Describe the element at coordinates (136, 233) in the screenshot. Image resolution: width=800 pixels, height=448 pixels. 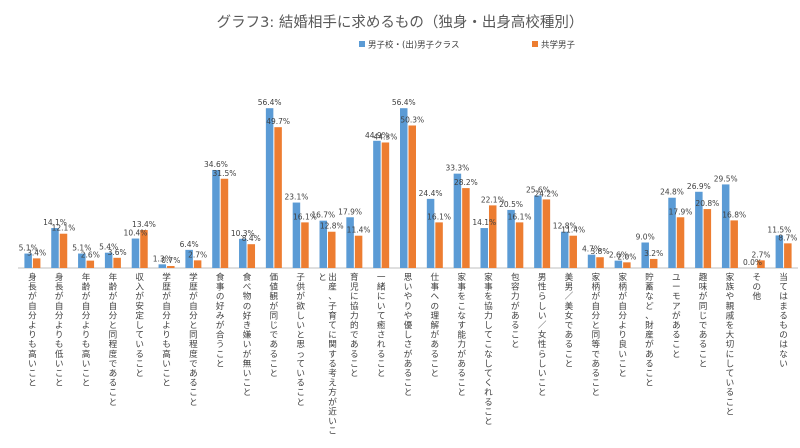
I see `data-label-series-1-cat-5: 10.4%` at that location.